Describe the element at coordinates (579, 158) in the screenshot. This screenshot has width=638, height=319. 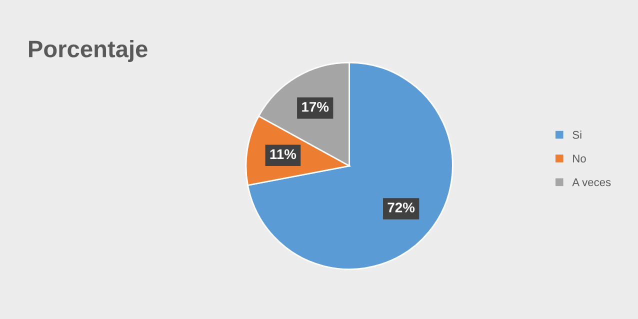
I see `legend-label: No` at that location.